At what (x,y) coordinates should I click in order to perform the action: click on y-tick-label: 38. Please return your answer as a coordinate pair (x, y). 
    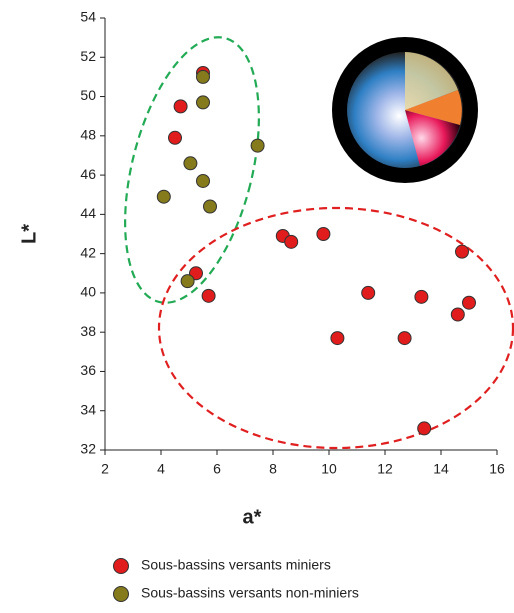
    Looking at the image, I should click on (88, 331).